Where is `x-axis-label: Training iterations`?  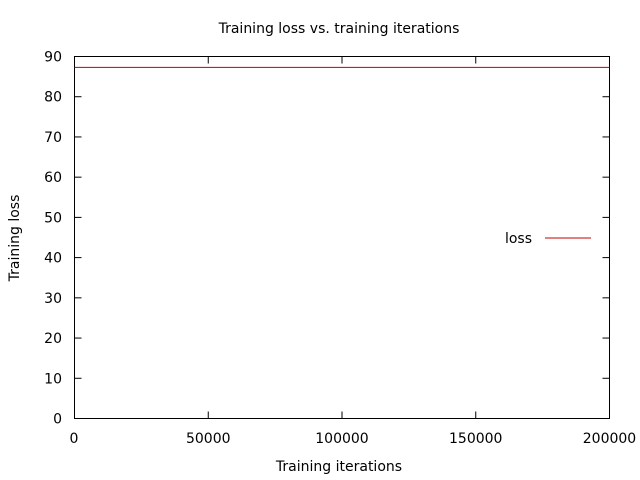 x-axis-label: Training iterations is located at coordinates (338, 467).